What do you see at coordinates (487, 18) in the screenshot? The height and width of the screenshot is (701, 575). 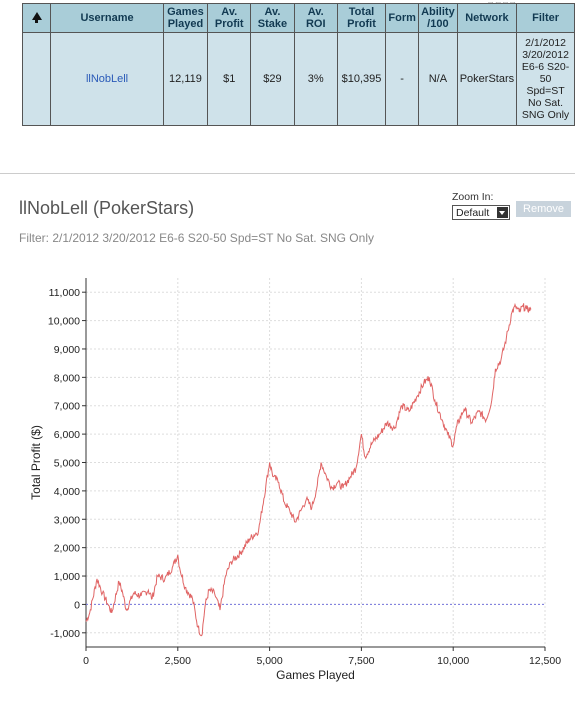 I see `header-network: Network` at bounding box center [487, 18].